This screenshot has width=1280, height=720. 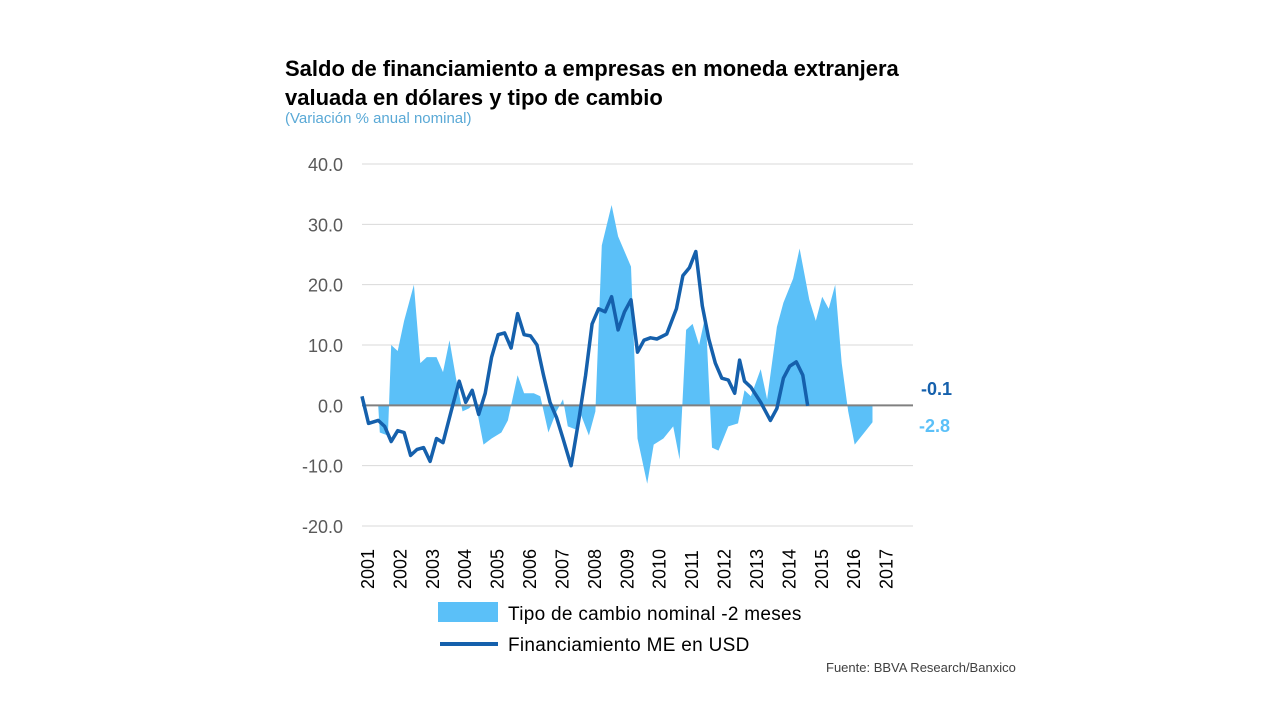 What do you see at coordinates (935, 407) in the screenshot?
I see `end-value-labels: -0.1 -2.8` at bounding box center [935, 407].